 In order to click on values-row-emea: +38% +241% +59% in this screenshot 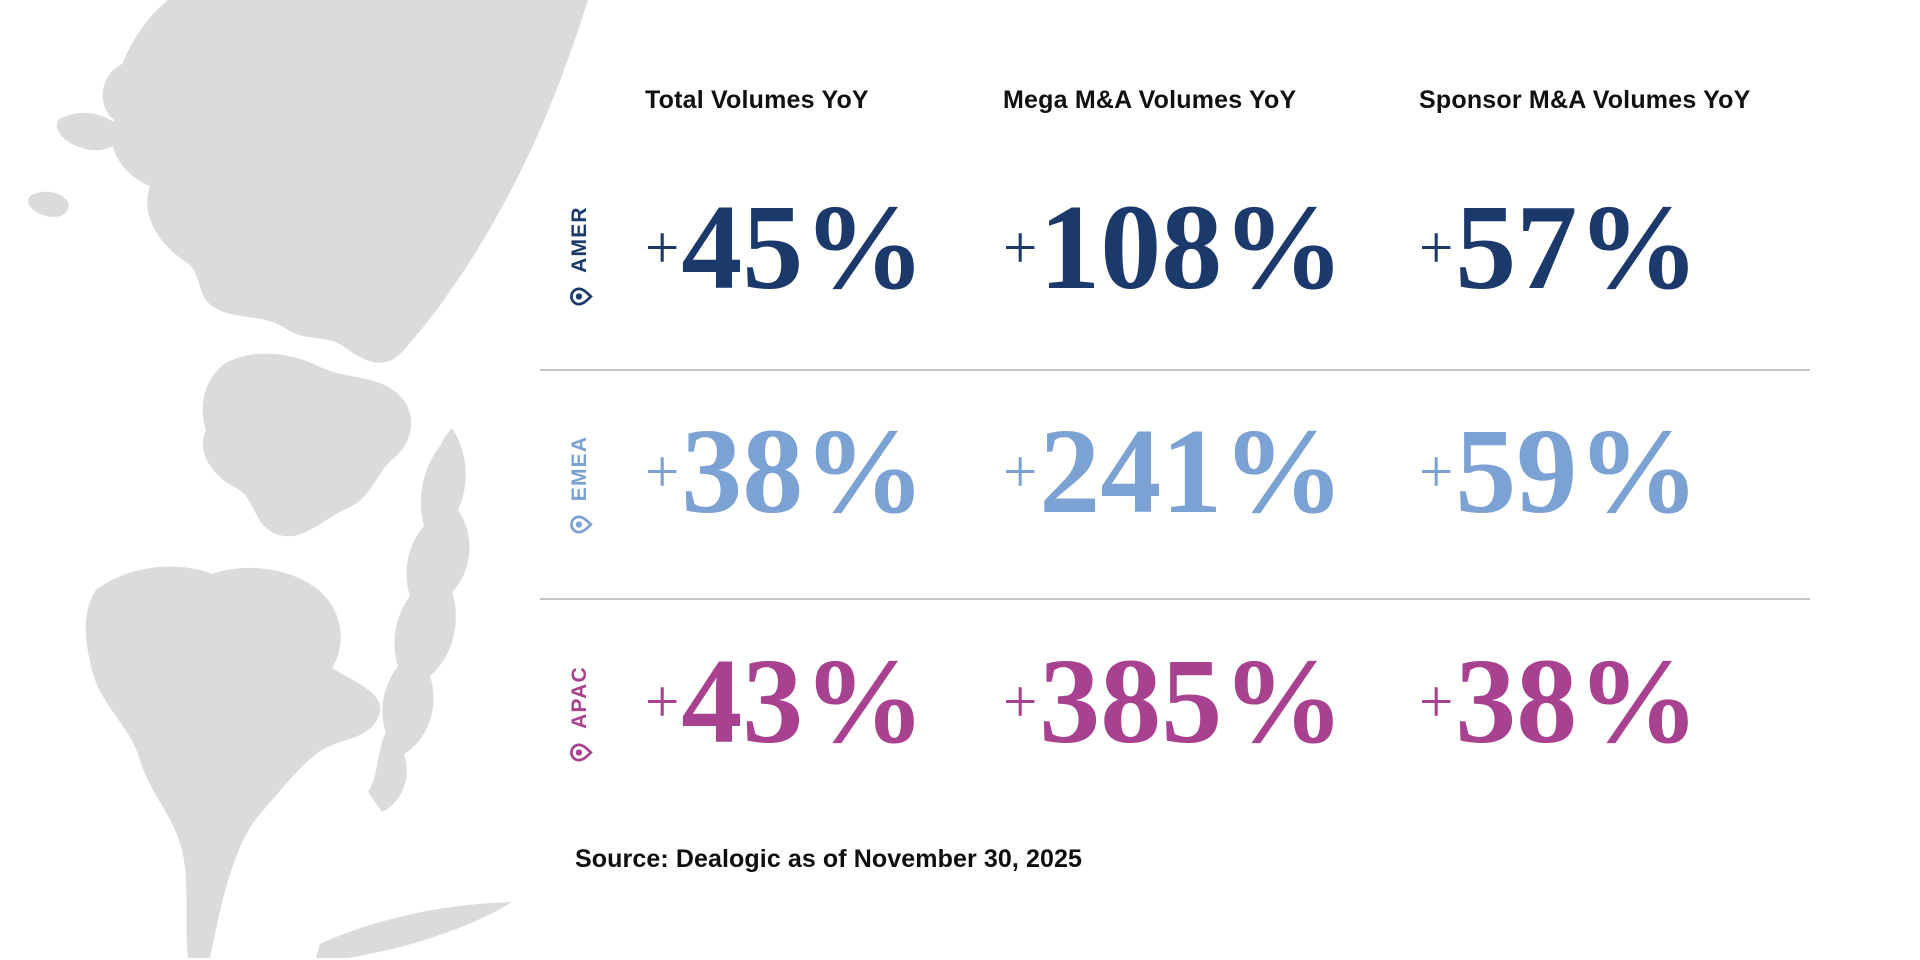, I will do `click(1232, 472)`.